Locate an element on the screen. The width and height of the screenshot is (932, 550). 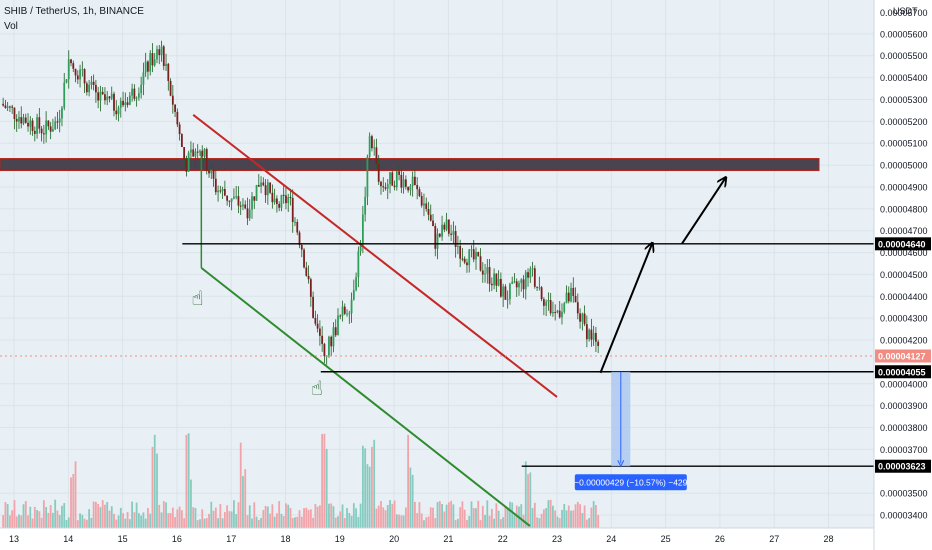
projection-arrow is located at coordinates (625, 309).